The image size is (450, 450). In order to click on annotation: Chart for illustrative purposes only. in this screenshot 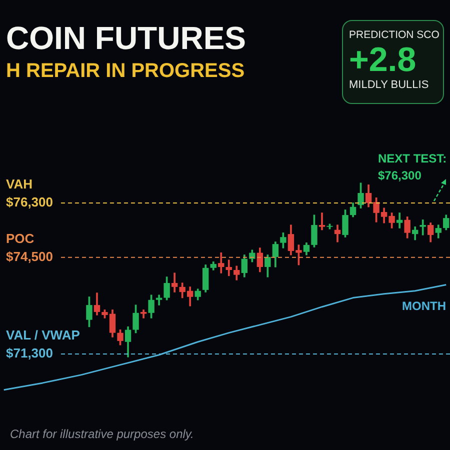, I will do `click(102, 434)`.